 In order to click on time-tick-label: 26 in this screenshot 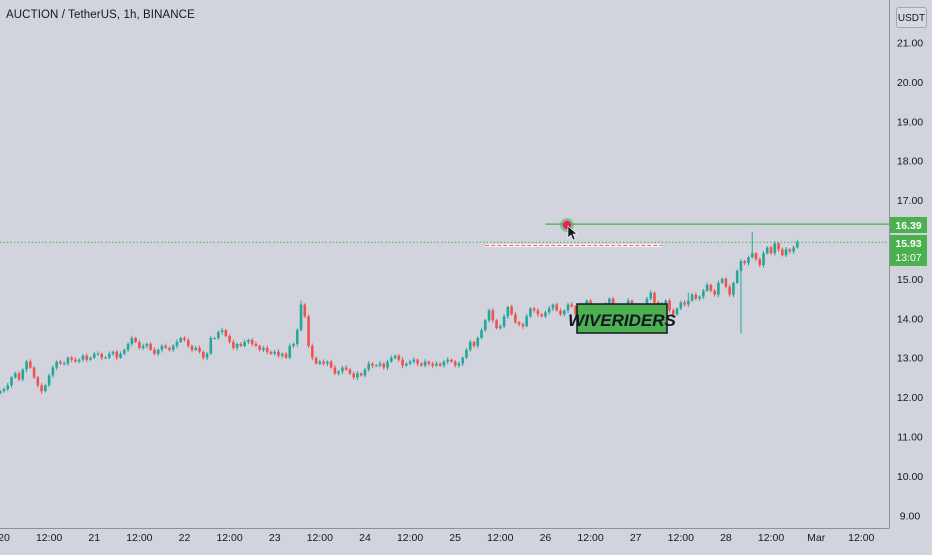, I will do `click(546, 538)`.